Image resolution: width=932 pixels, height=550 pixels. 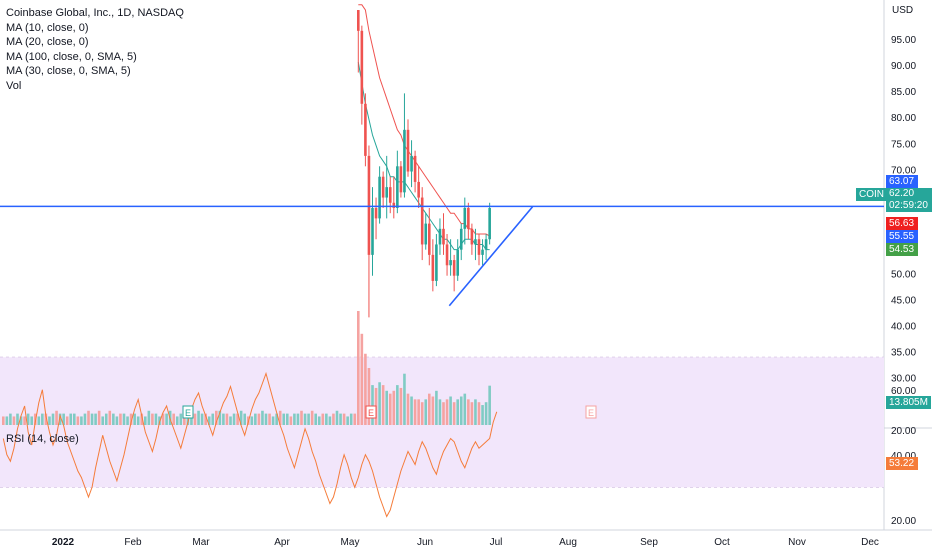 What do you see at coordinates (71, 56) in the screenshot?
I see `indicator-ma100: MA (100, close, 0, SMA, 5)` at bounding box center [71, 56].